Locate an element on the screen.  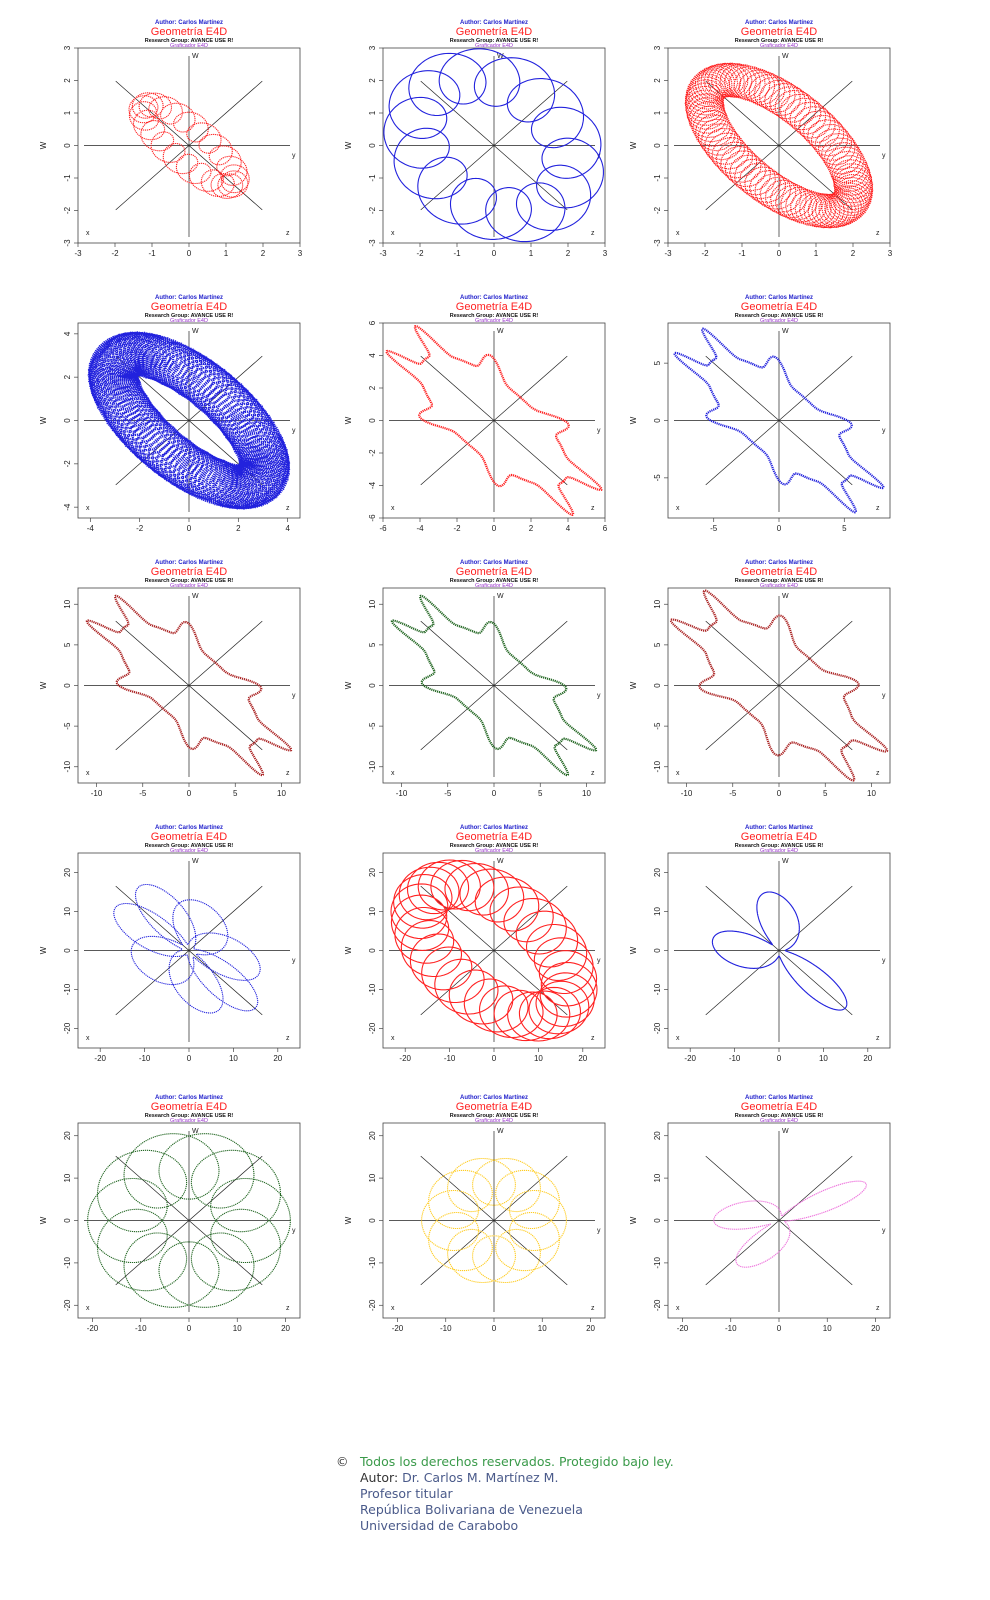
author-line: Autor: Dr. Carlos M. Martínez M. is located at coordinates (640, 1478).